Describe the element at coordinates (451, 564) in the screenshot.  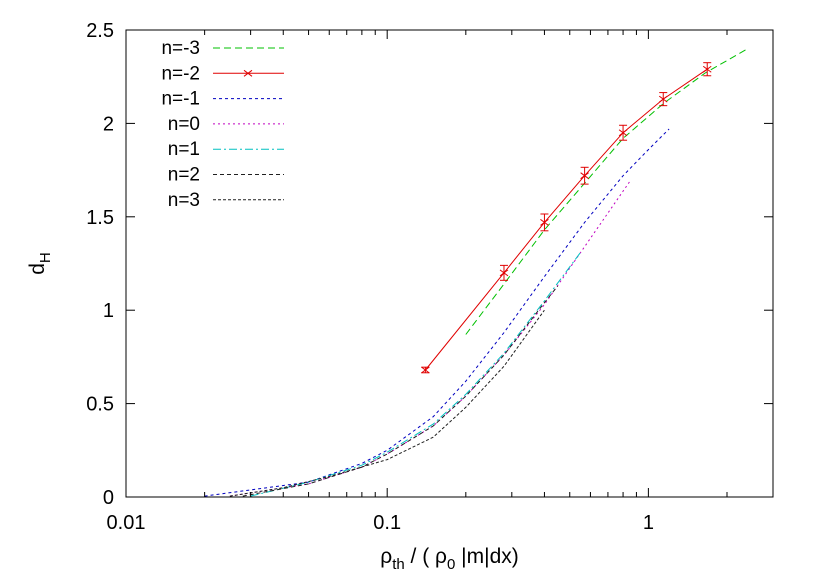
I see `label-subscript: 0` at that location.